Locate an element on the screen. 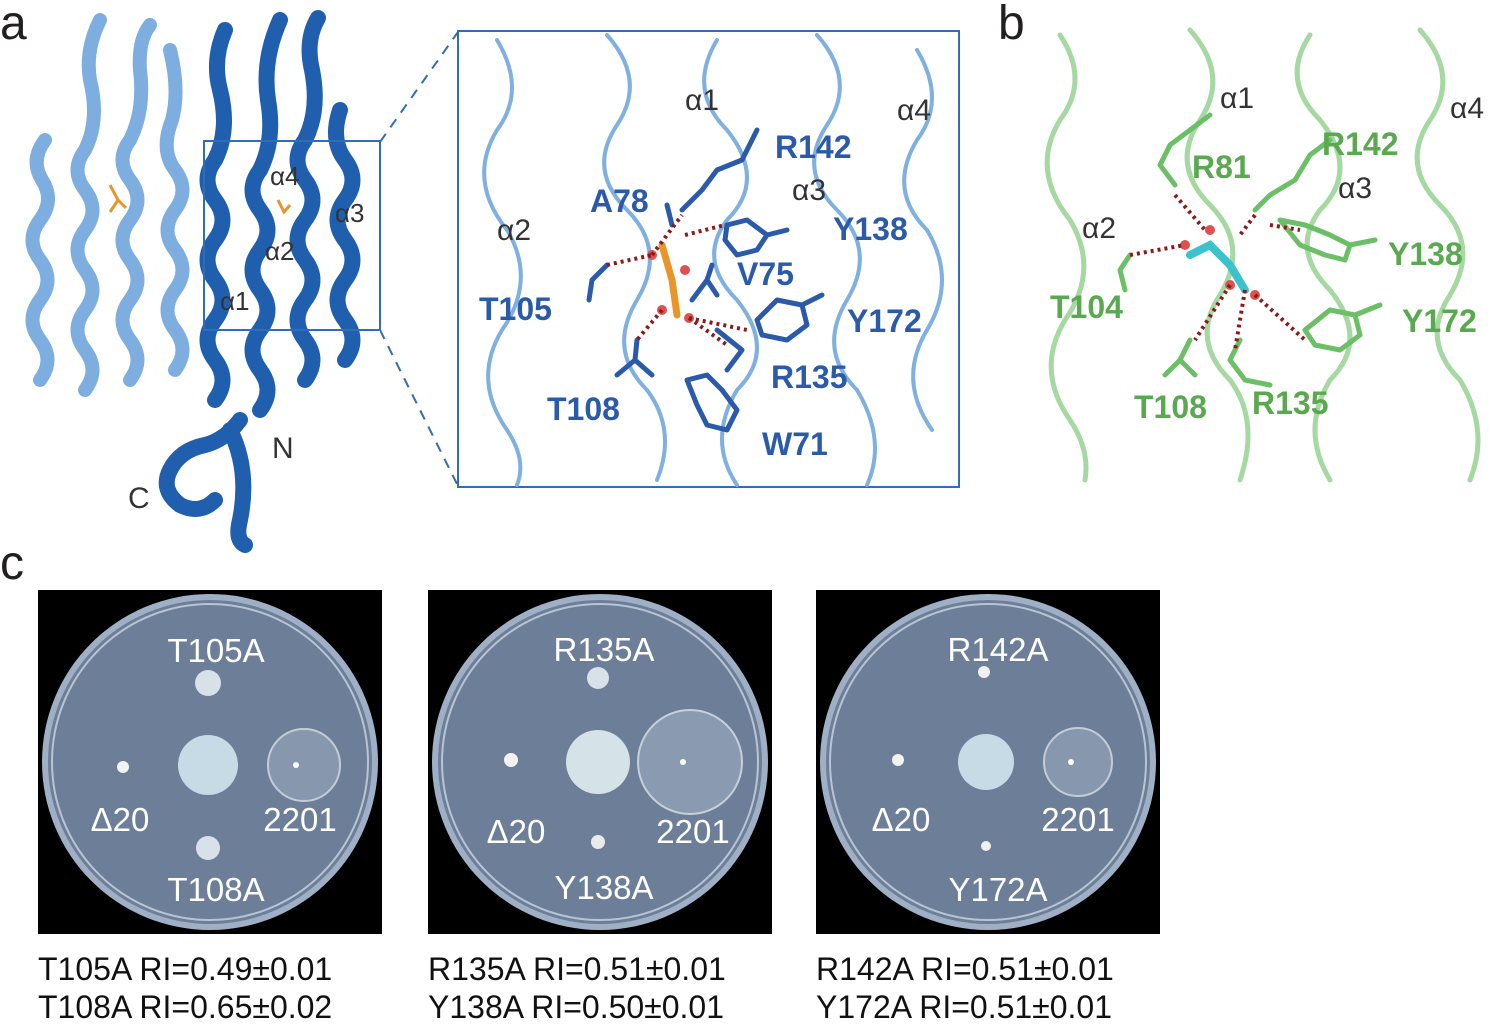 This screenshot has width=1500, height=1026. residue-label-r142: R142 is located at coordinates (813, 147).